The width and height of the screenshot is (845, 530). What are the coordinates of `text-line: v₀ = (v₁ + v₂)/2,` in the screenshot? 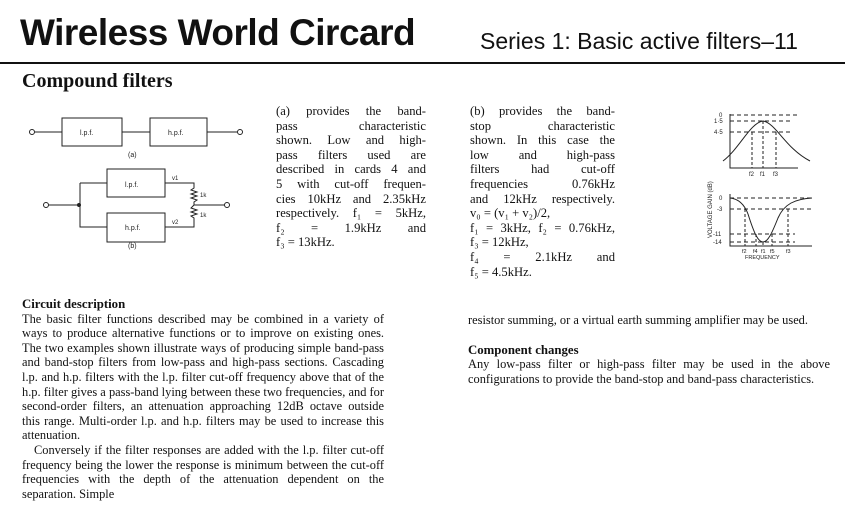 It's located at (510, 213).